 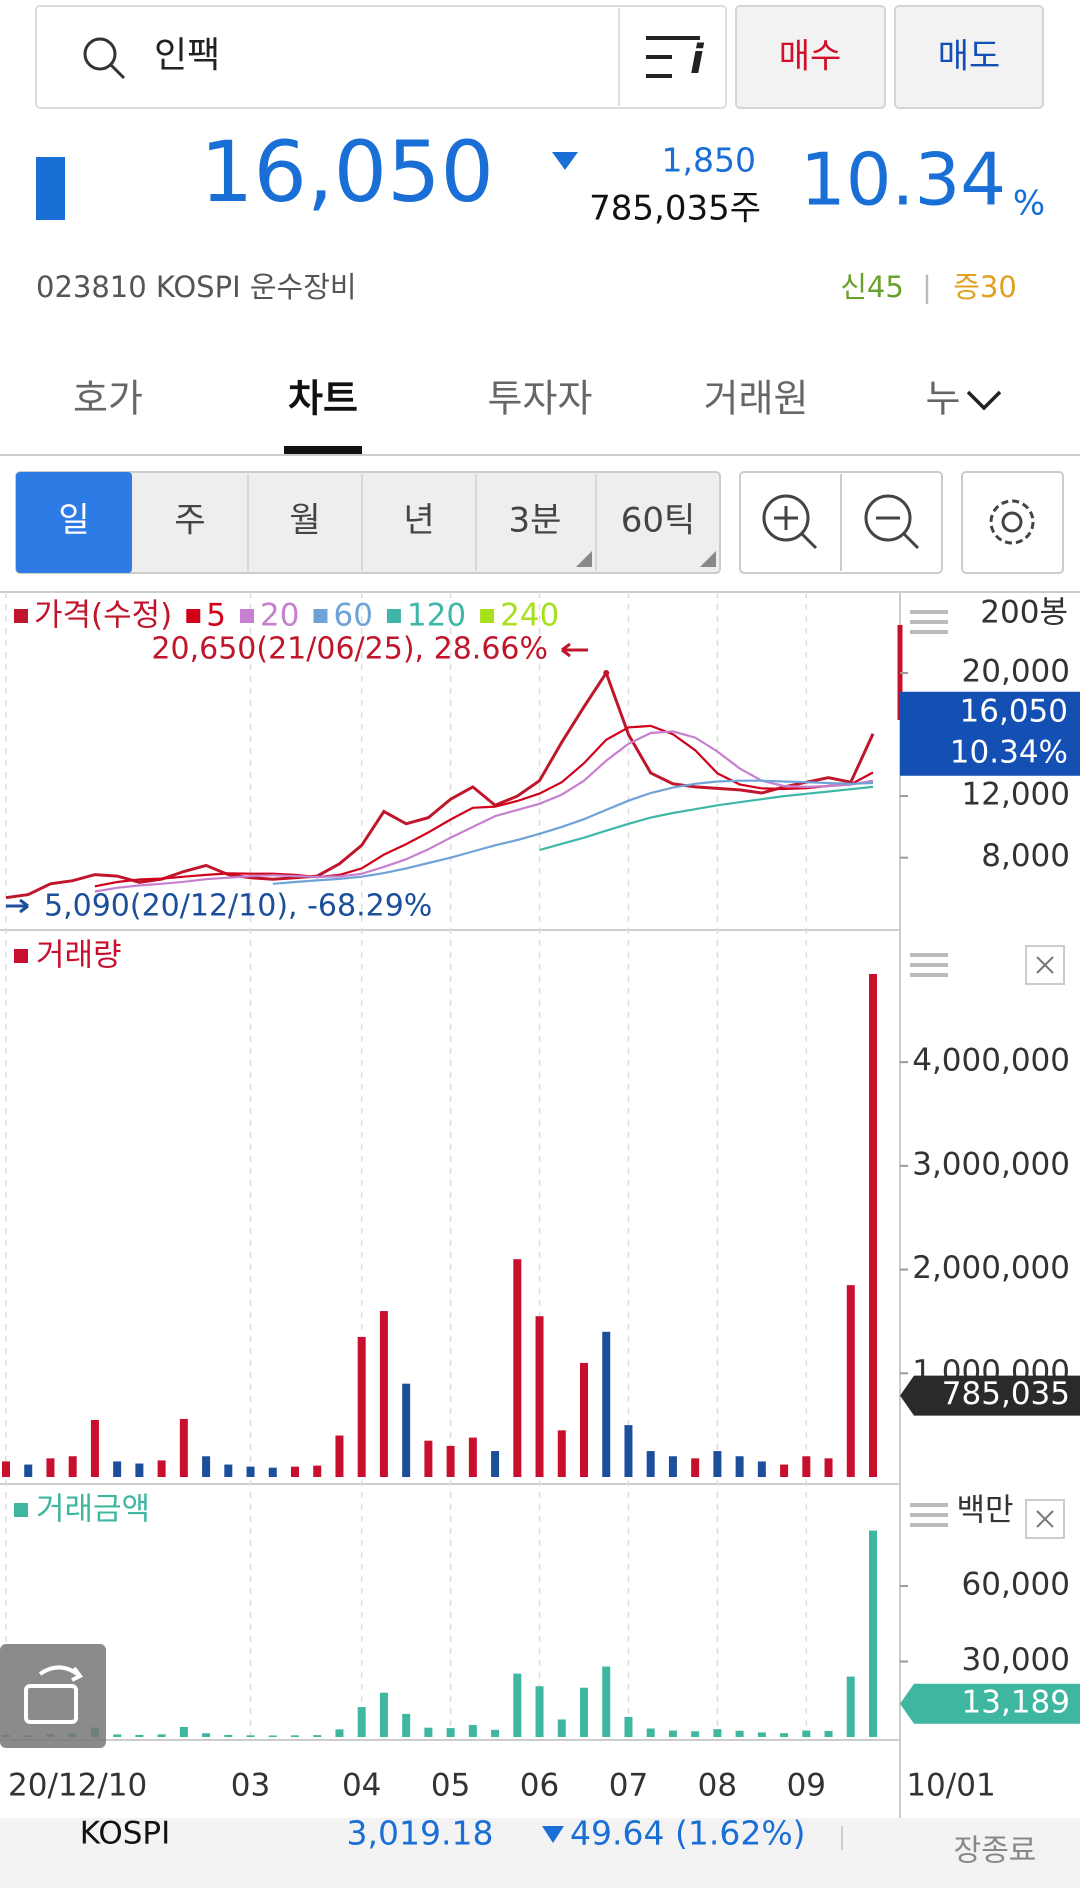 I want to click on sell-label: 매도, so click(x=969, y=57).